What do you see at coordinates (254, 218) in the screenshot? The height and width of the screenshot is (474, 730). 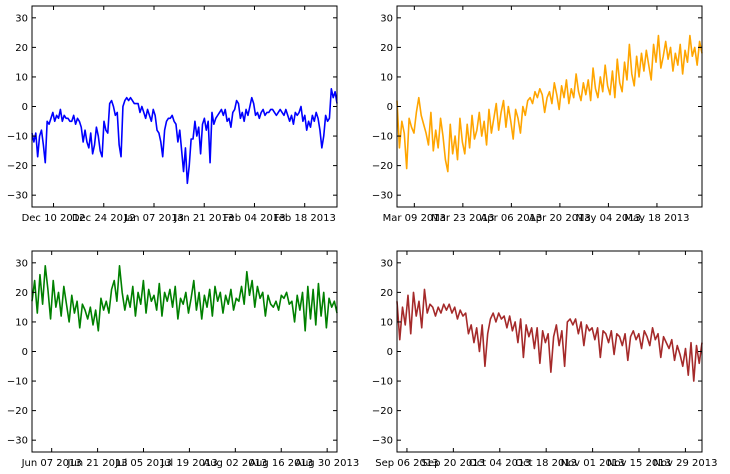 I see `x-tick-label: Feb 04 2013` at bounding box center [254, 218].